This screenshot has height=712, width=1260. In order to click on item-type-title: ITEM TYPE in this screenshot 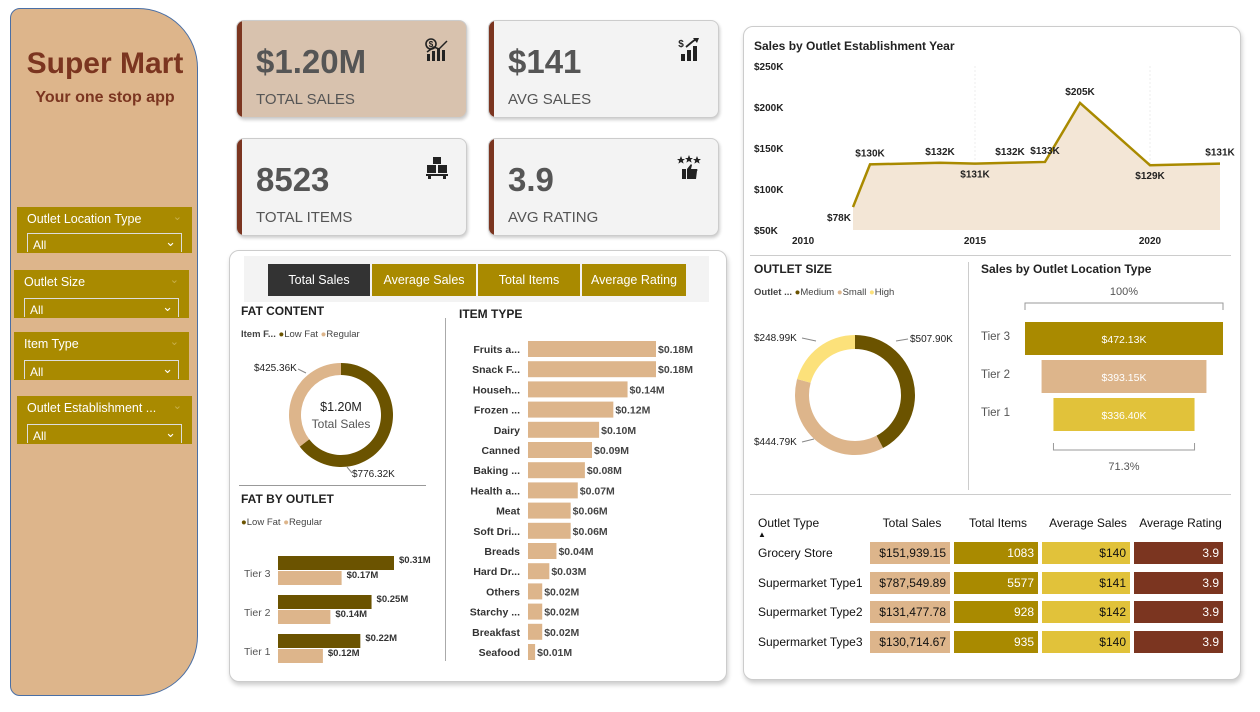, I will do `click(491, 314)`.